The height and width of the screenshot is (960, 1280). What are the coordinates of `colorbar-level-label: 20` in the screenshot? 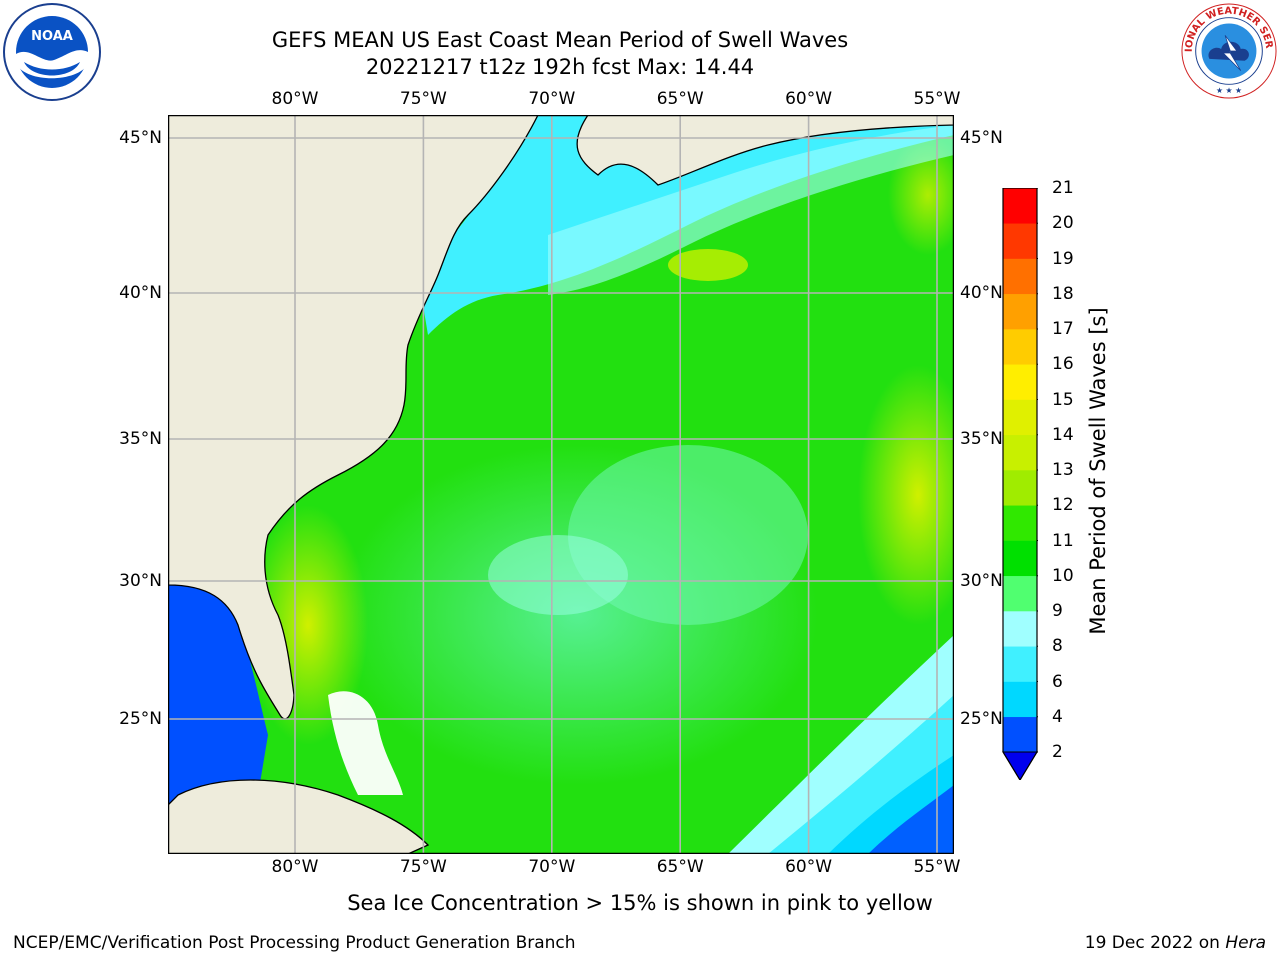 It's located at (1063, 223).